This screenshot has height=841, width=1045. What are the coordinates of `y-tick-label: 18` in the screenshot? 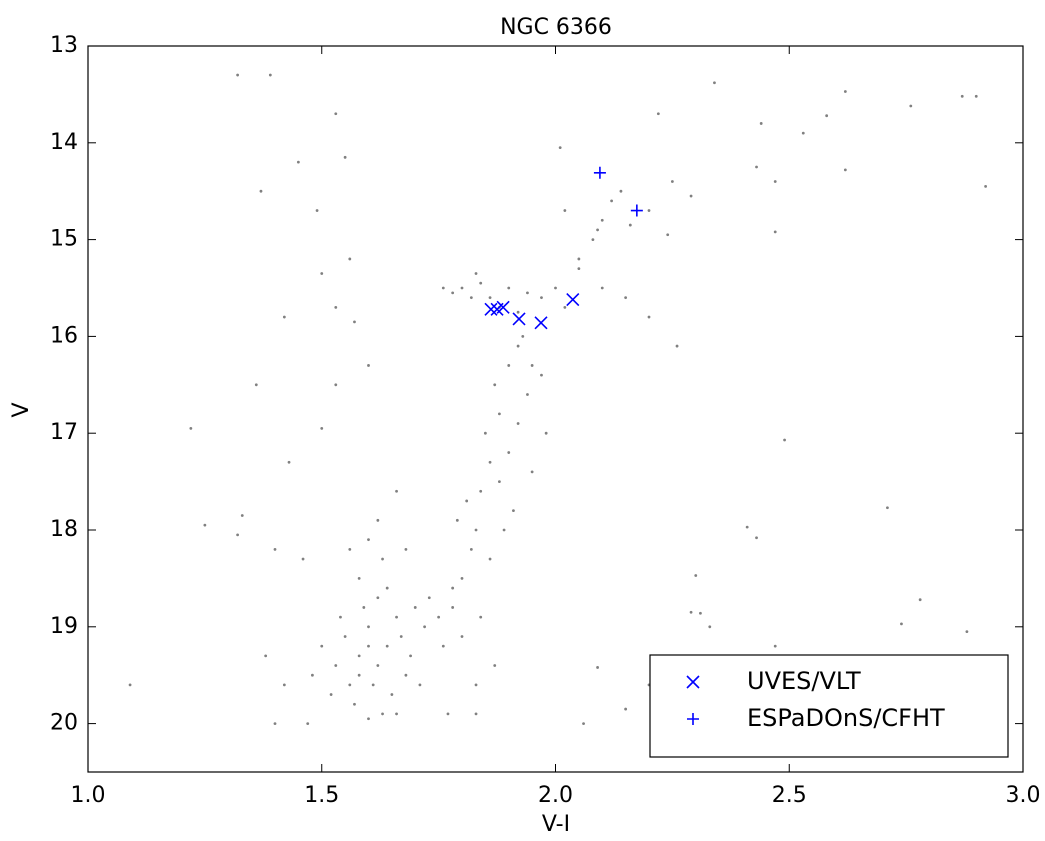 It's located at (64, 529).